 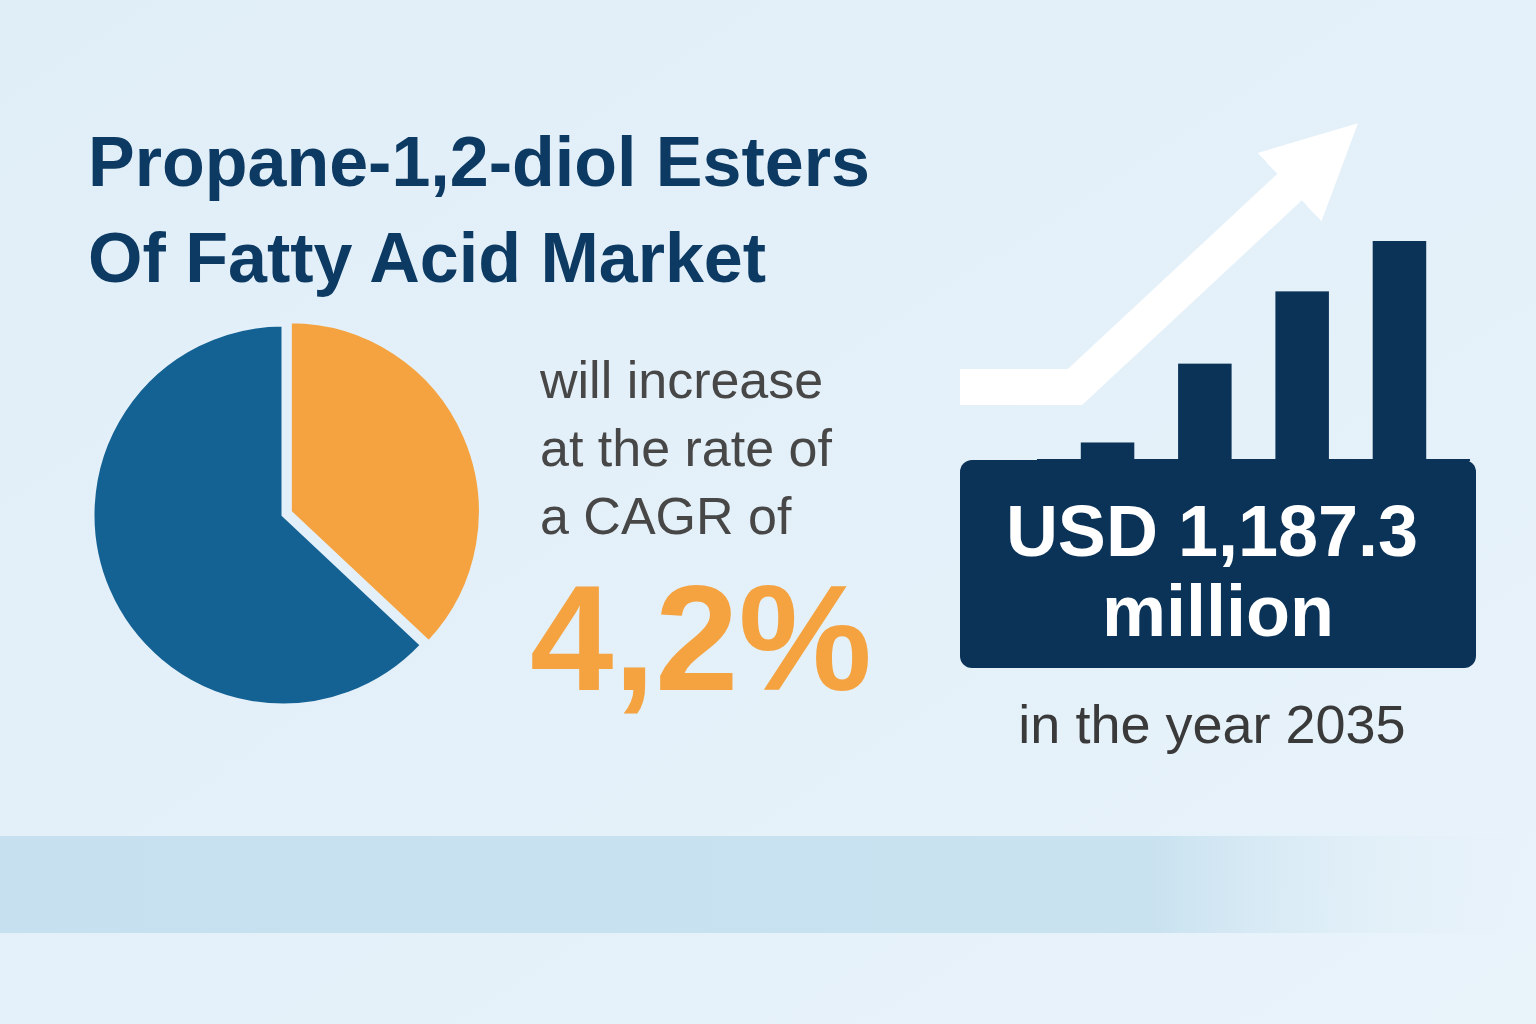 I want to click on text: a CAGR of, so click(x=666, y=516).